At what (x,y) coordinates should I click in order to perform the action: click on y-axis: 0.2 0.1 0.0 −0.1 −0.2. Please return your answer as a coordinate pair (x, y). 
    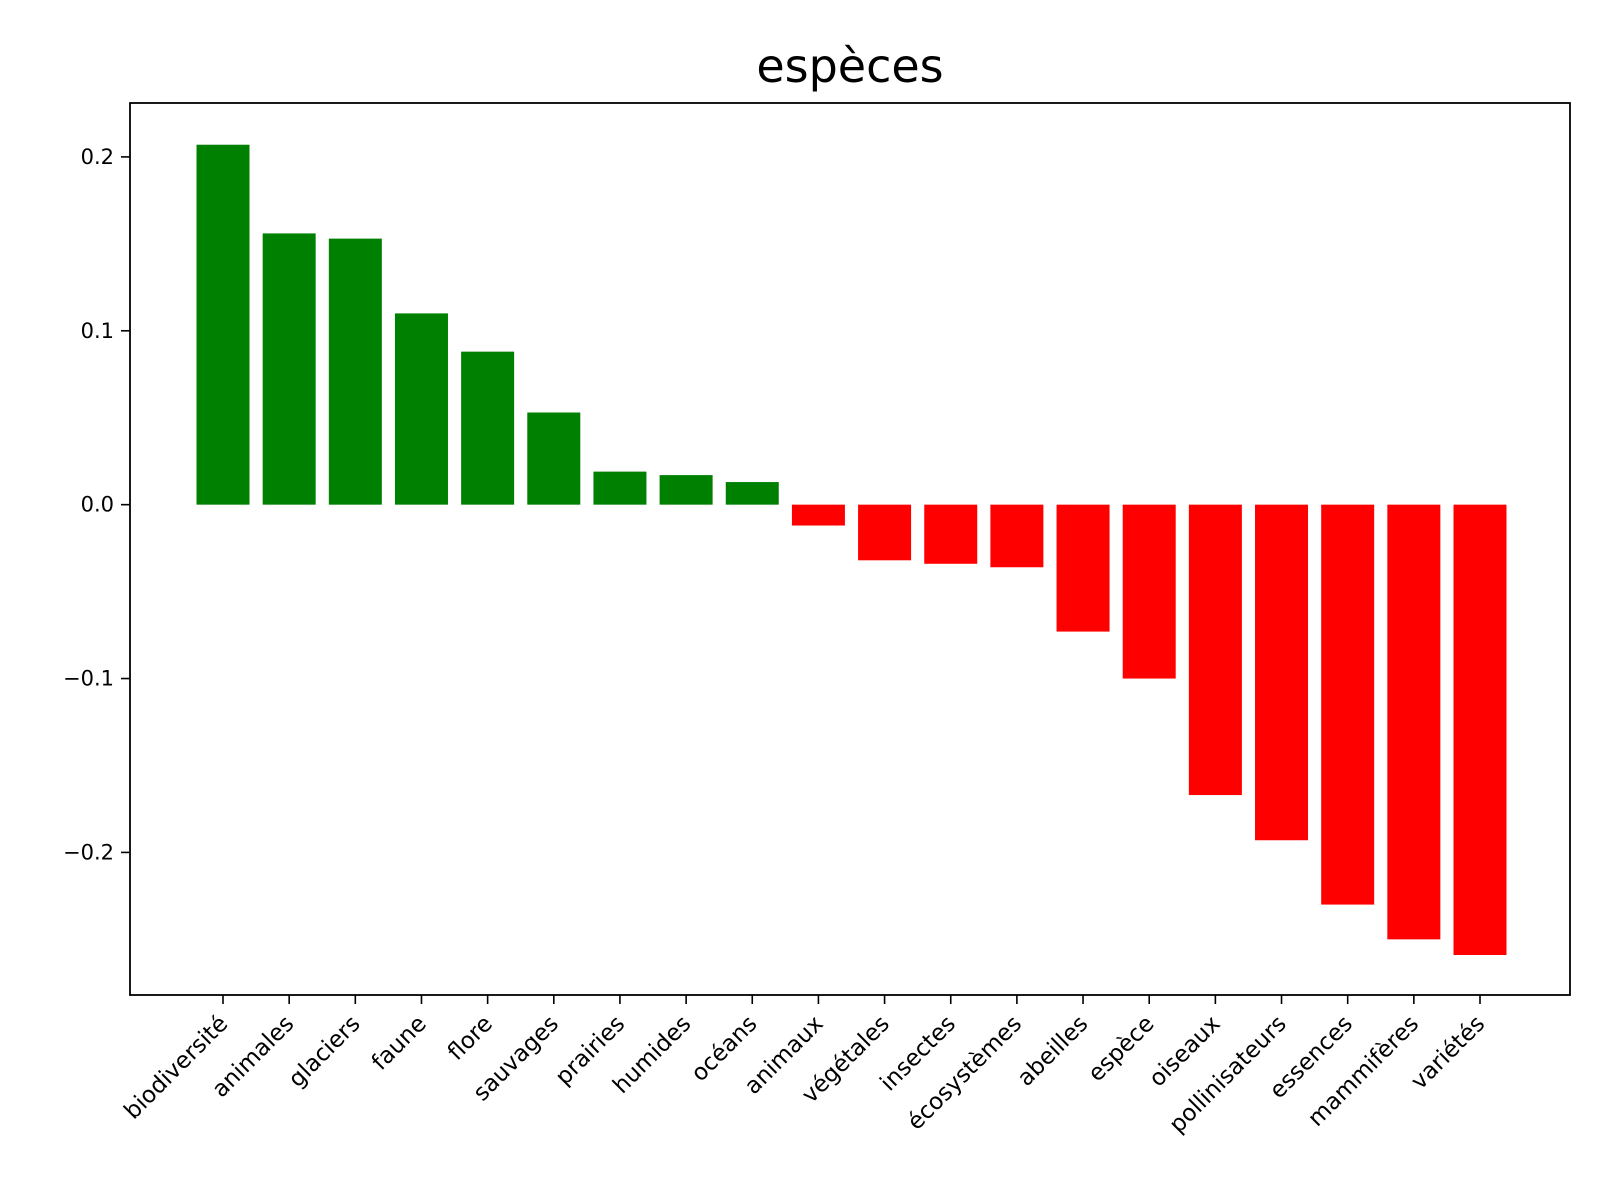
    Looking at the image, I should click on (96, 504).